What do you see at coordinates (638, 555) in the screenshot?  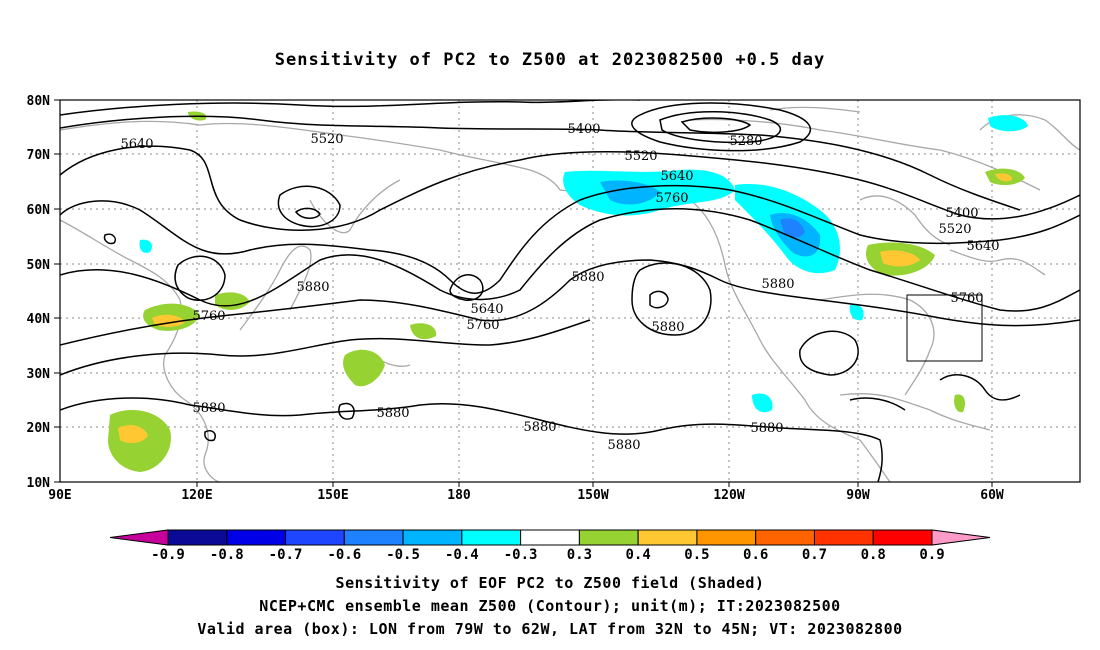 I see `colorbar-label: 0.4` at bounding box center [638, 555].